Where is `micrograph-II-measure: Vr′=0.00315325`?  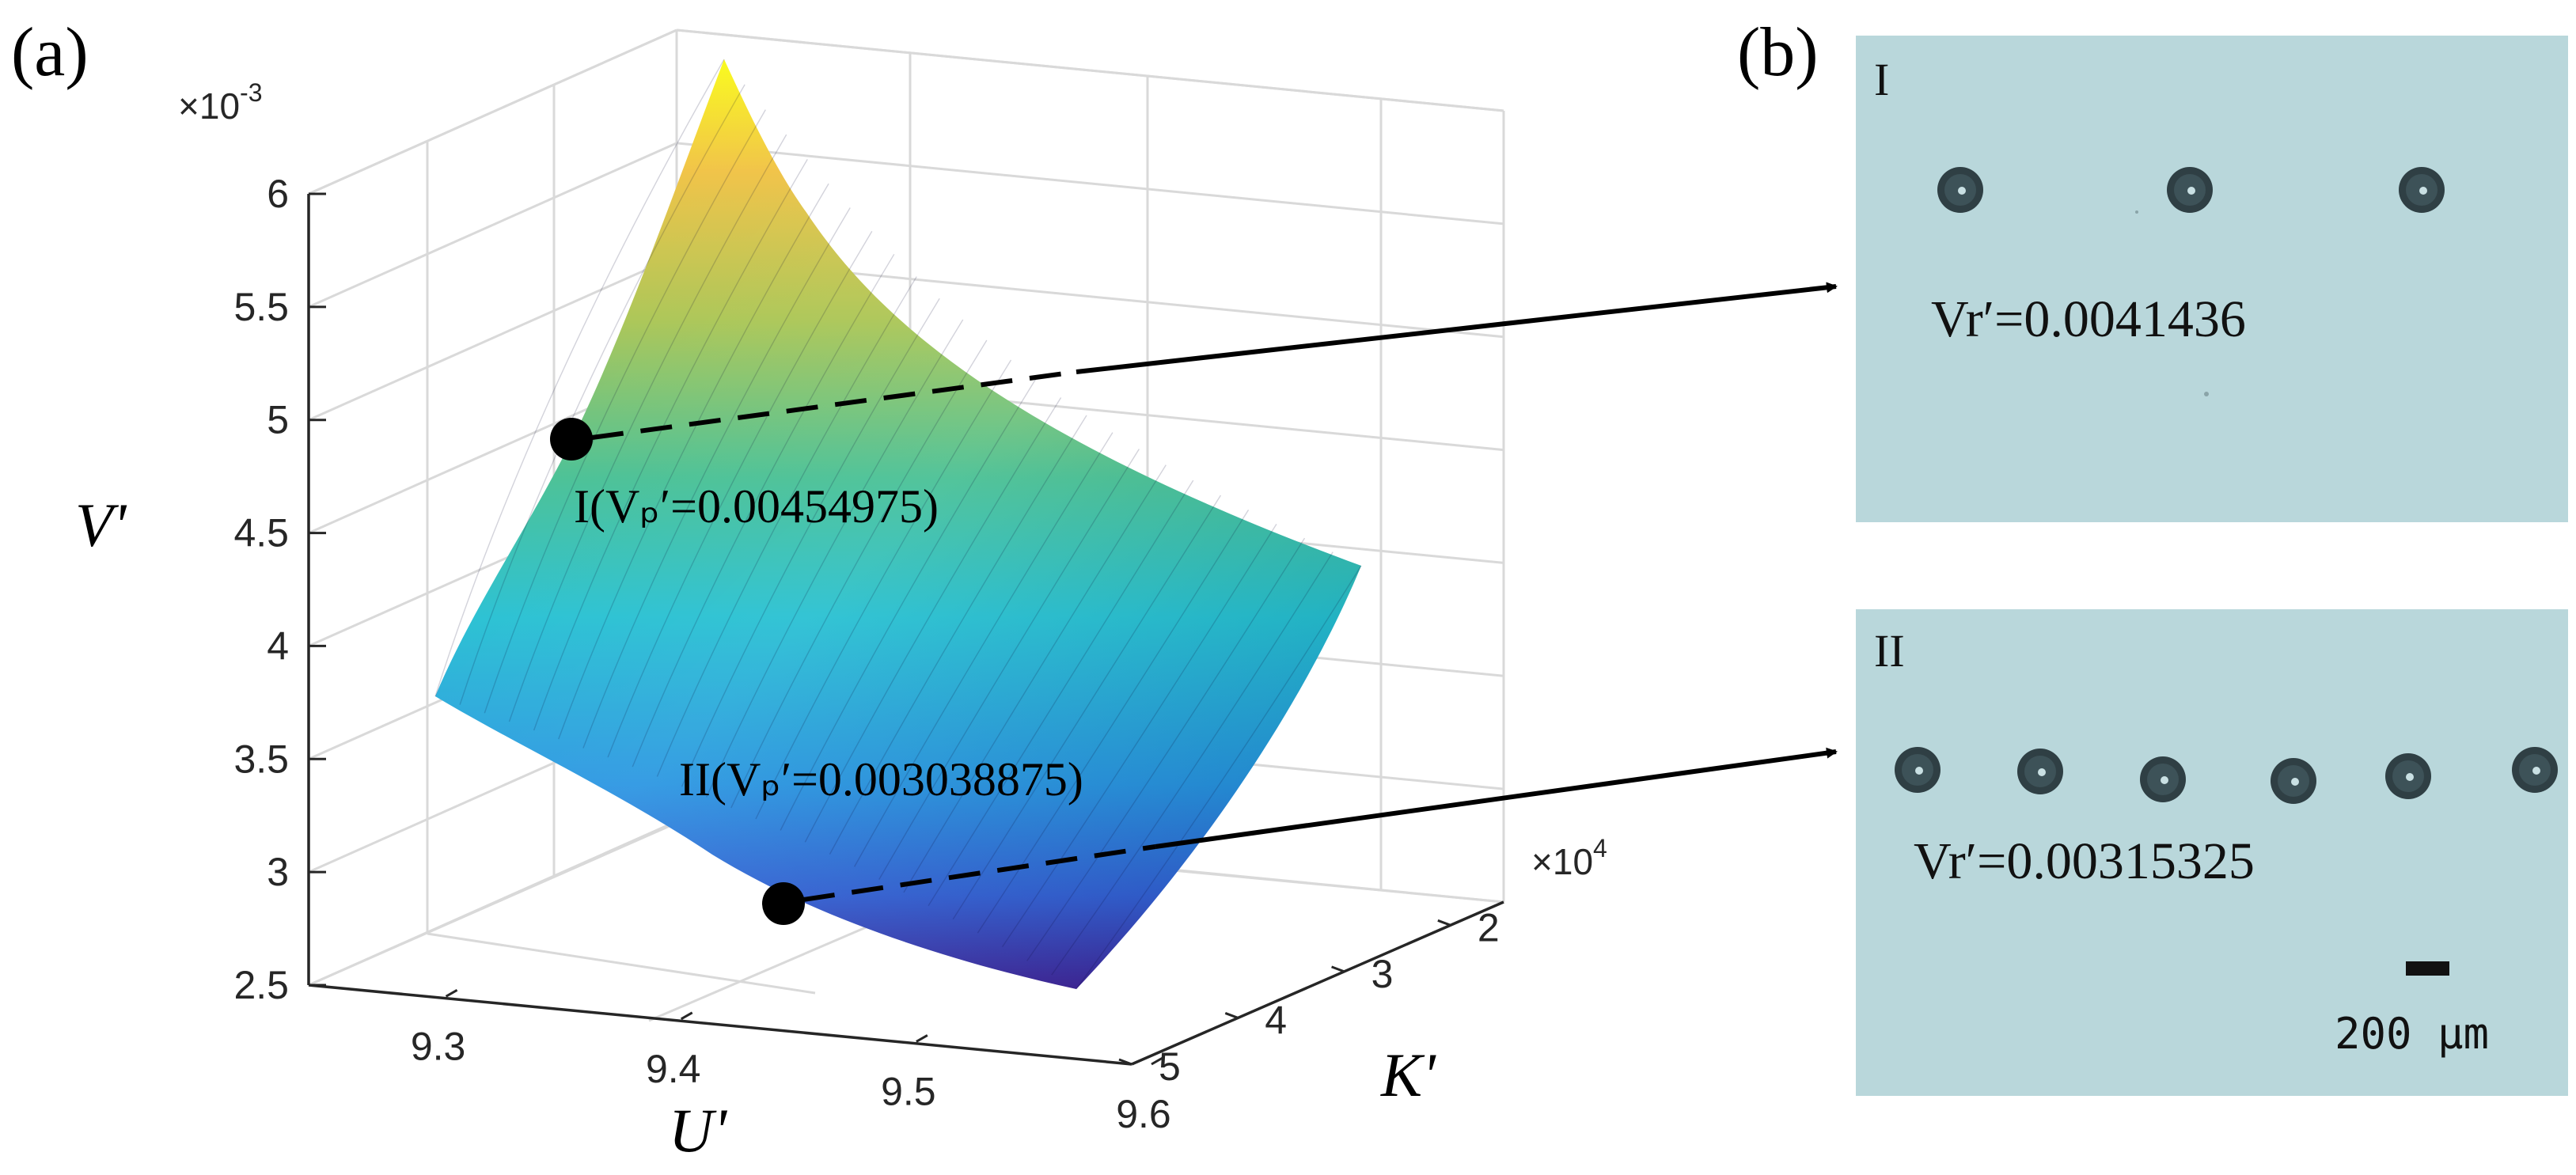
micrograph-II-measure: Vr′=0.00315325 is located at coordinates (2084, 861).